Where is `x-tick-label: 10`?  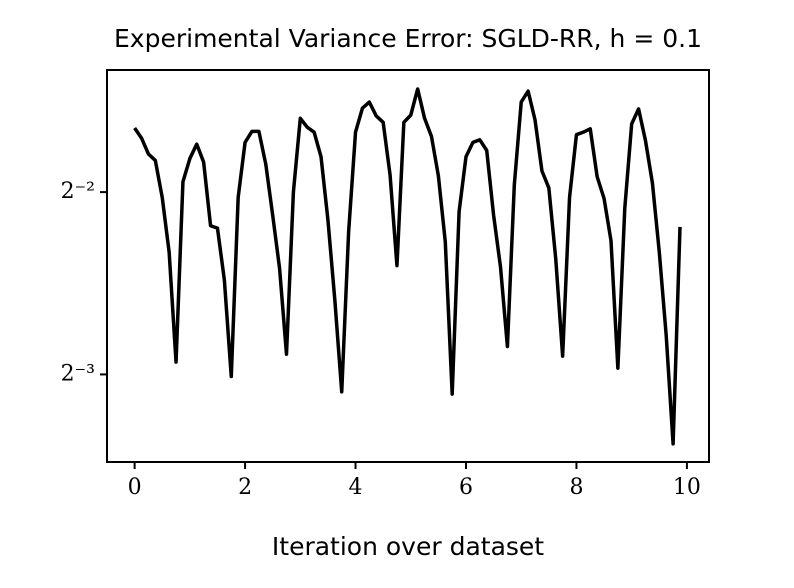
x-tick-label: 10 is located at coordinates (687, 487).